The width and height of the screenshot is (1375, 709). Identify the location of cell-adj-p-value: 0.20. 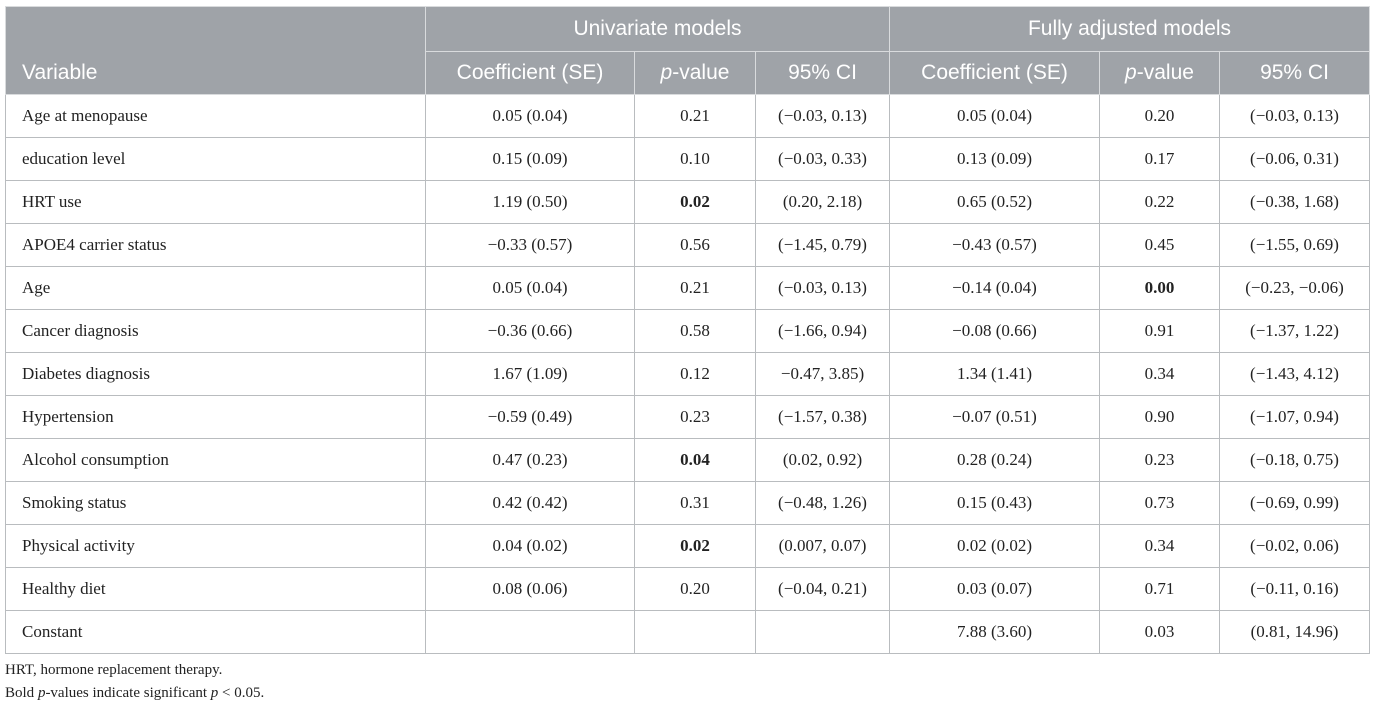
(1159, 116).